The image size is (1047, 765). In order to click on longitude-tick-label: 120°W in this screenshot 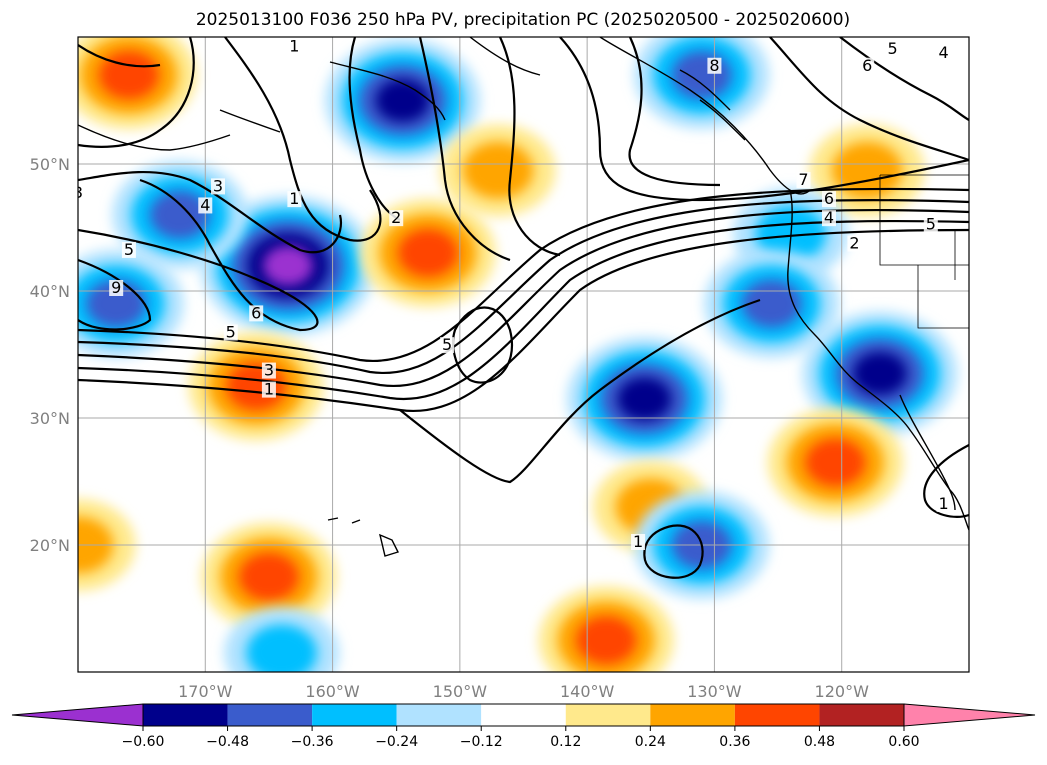, I will do `click(842, 691)`.